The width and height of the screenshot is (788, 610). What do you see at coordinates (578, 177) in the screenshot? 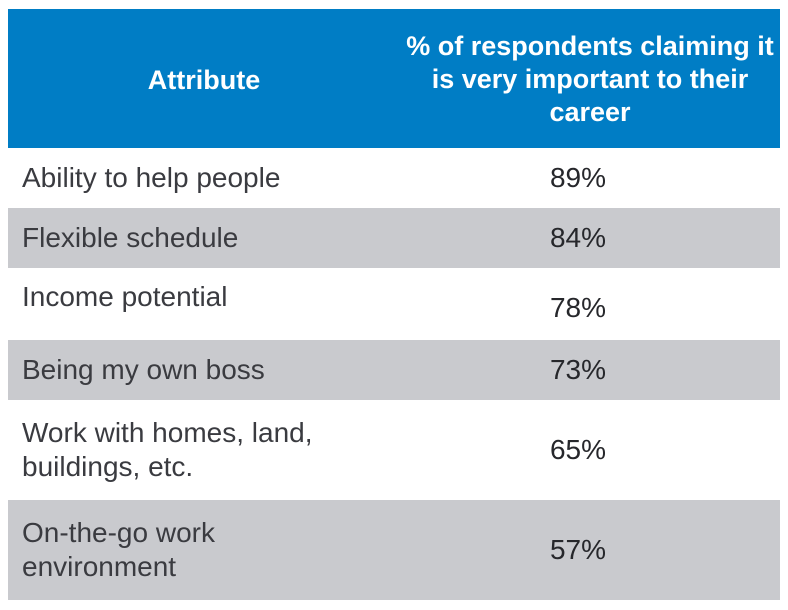
I see `percent-cell: 89%` at bounding box center [578, 177].